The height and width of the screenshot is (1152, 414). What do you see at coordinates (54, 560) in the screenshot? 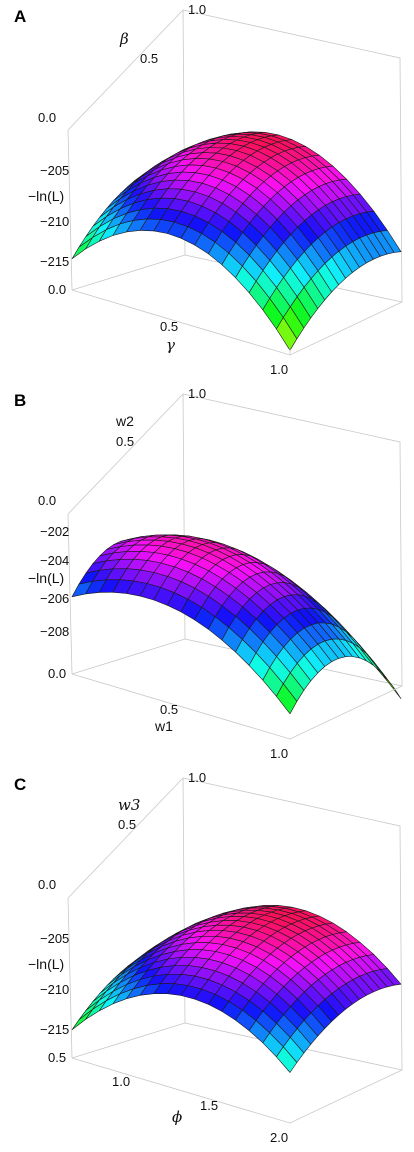
I see `z-tick-label: −204` at bounding box center [54, 560].